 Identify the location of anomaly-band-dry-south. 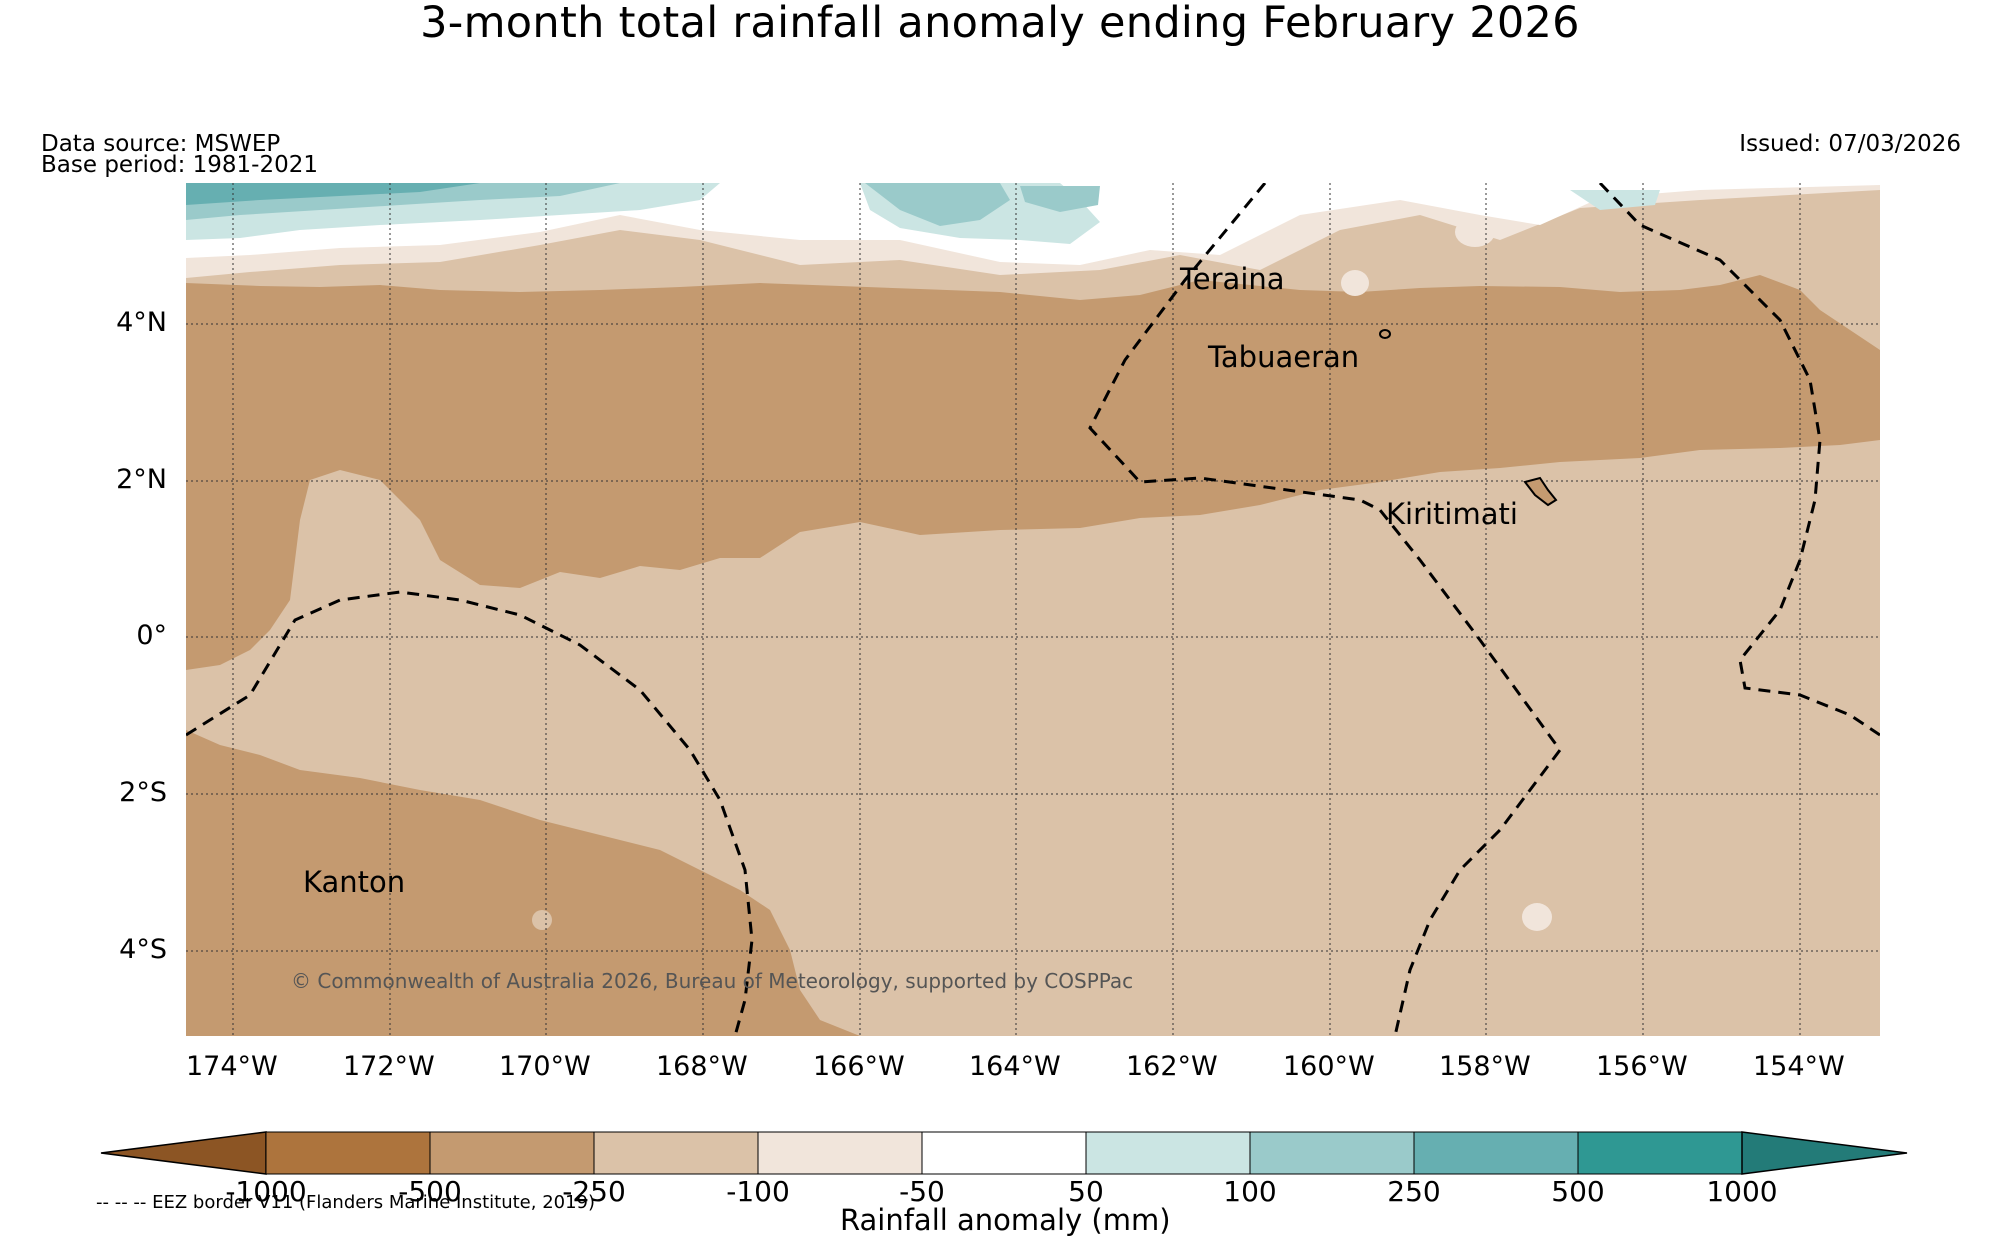
(523, 883).